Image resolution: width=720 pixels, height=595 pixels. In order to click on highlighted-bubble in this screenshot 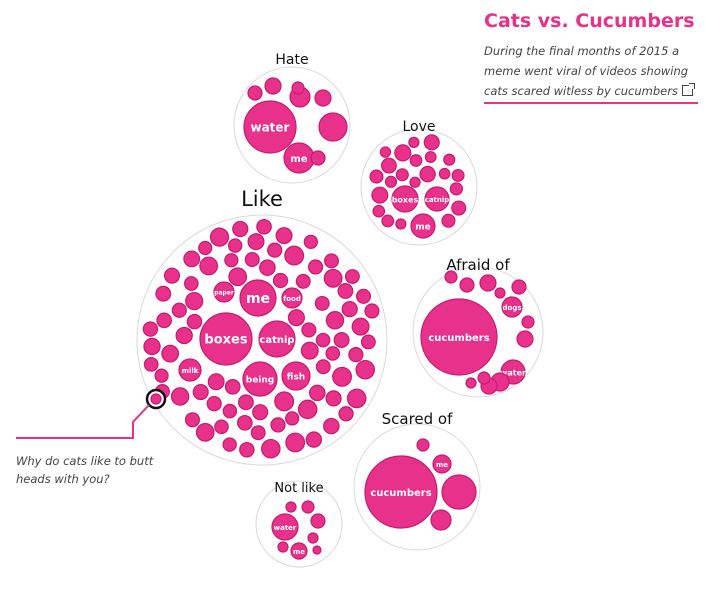, I will do `click(156, 399)`.